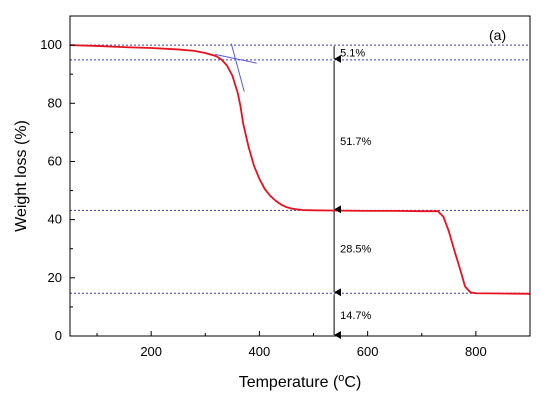  Describe the element at coordinates (57, 190) in the screenshot. I see `y-axis: 0 20 40 60 80 100` at that location.